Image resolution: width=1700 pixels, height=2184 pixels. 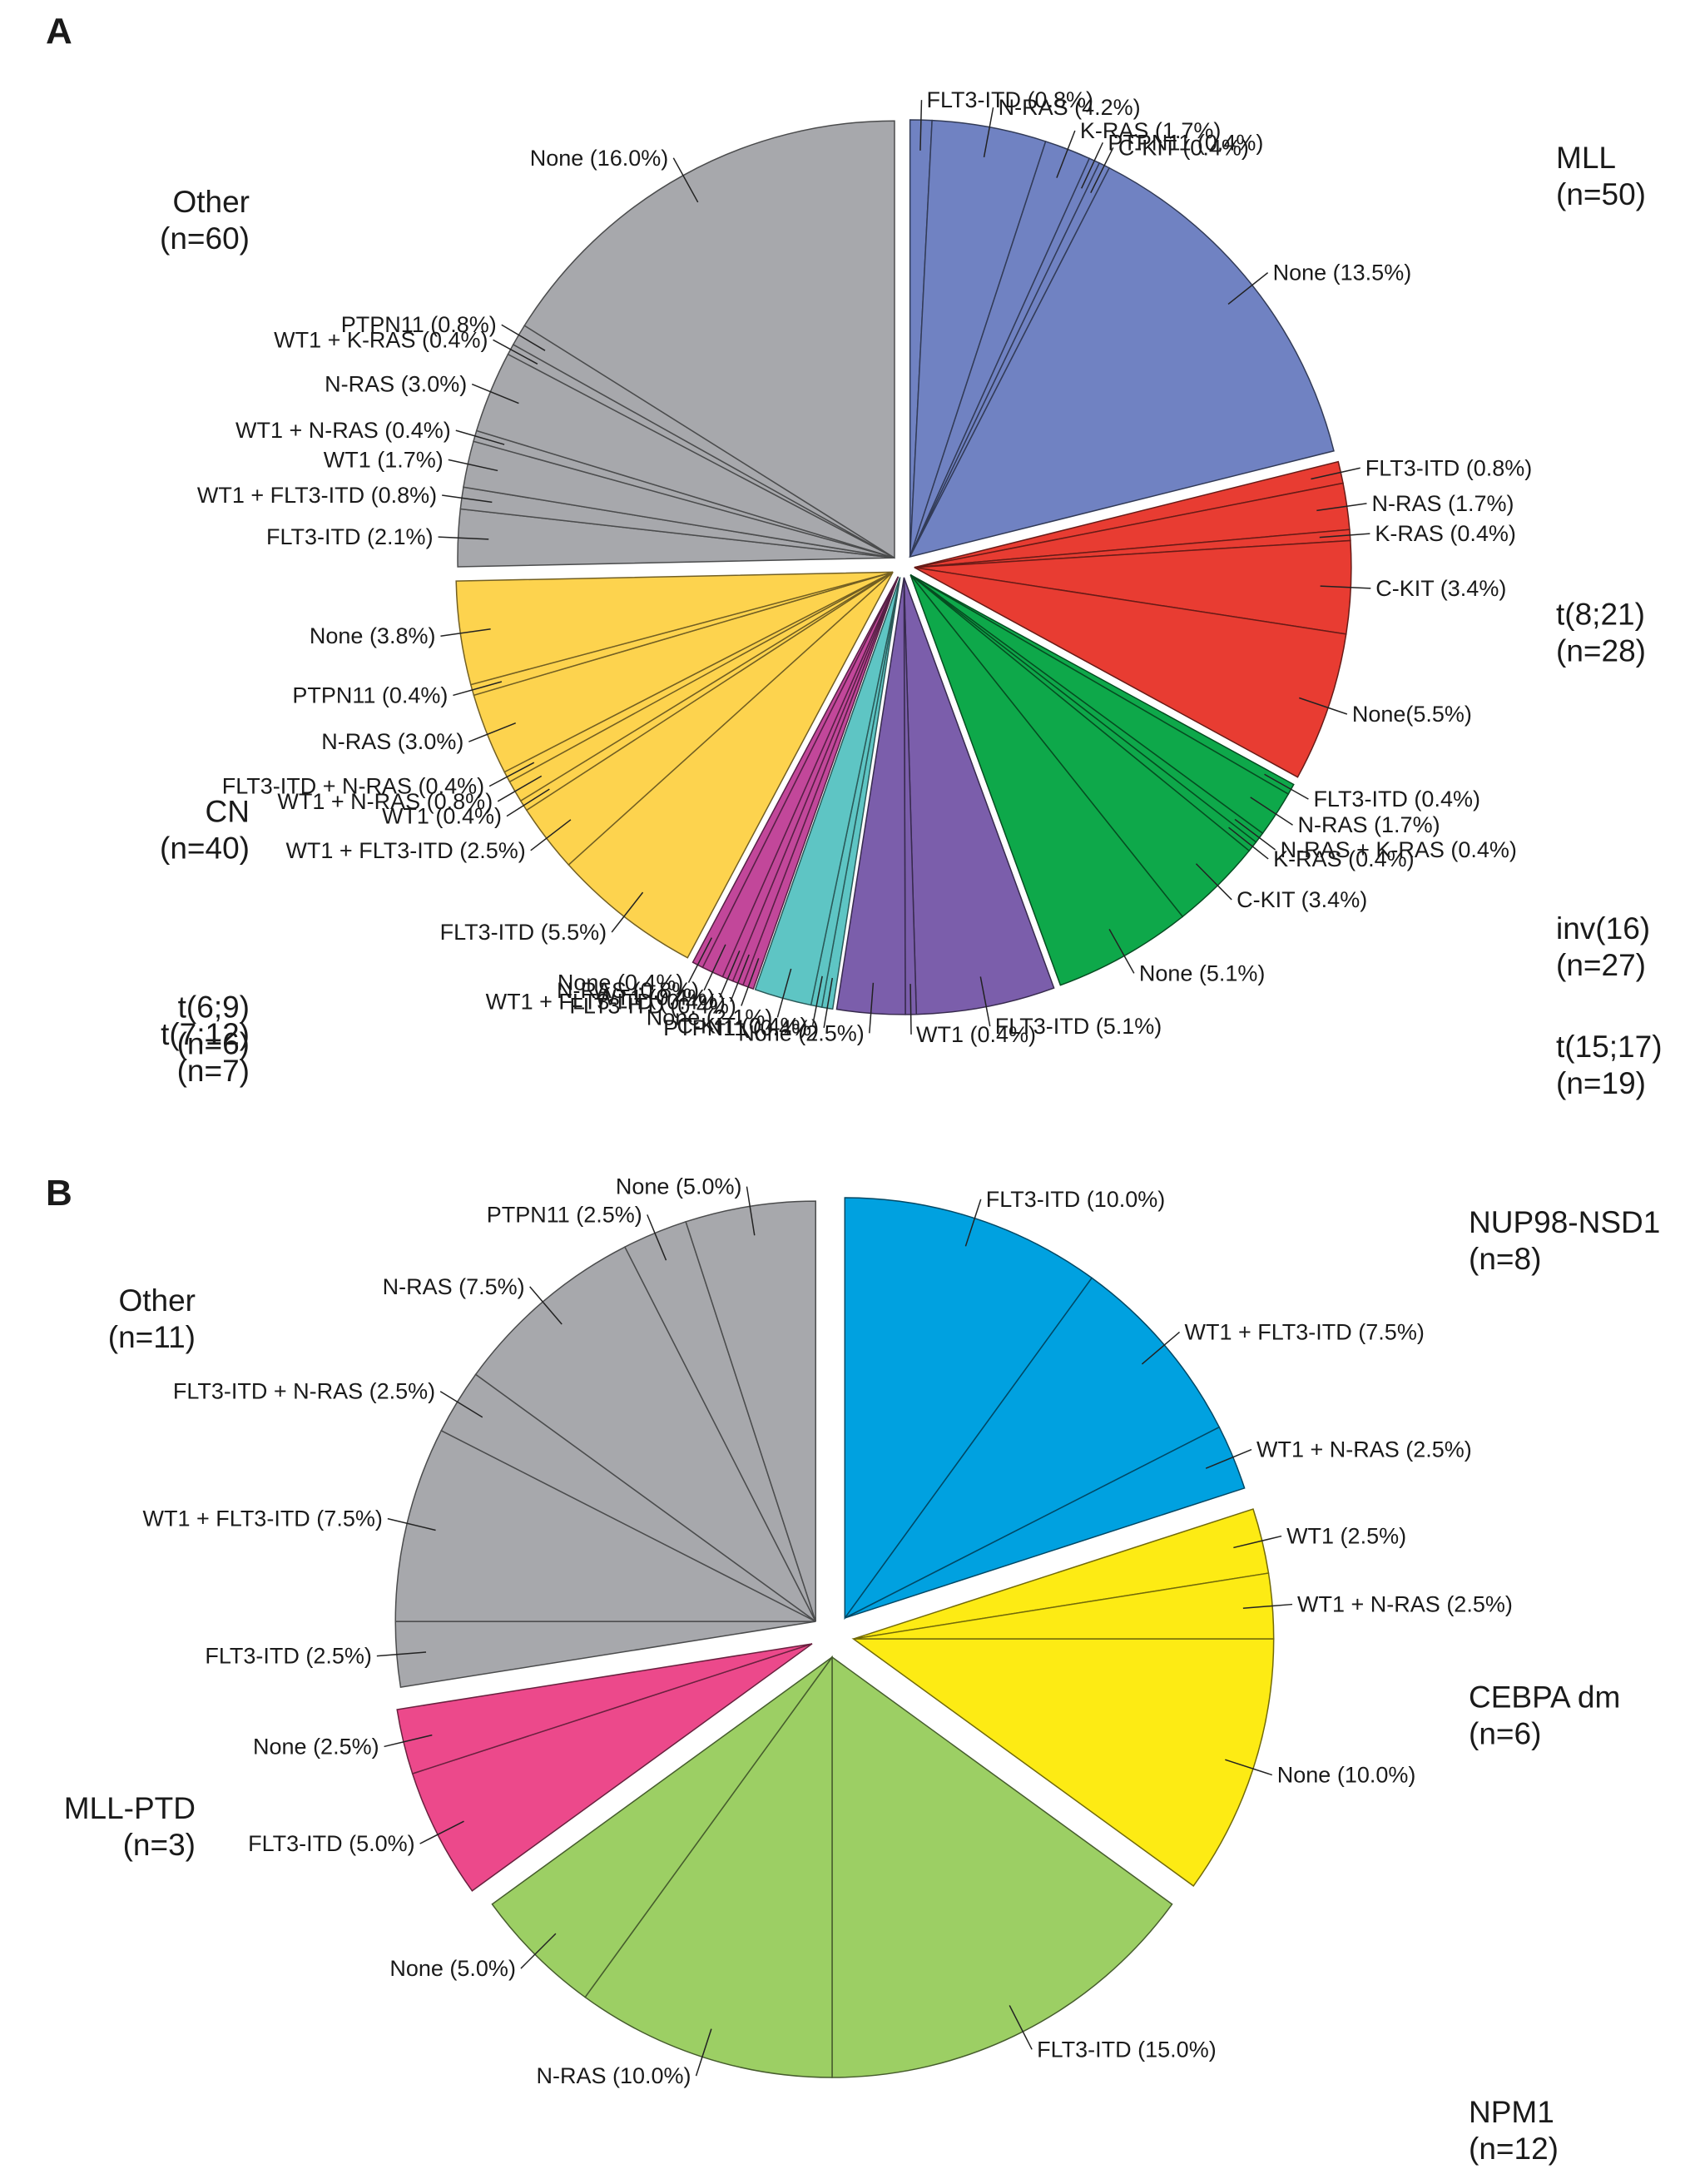 What do you see at coordinates (381, 339) in the screenshot?
I see `slice-label: WT1 + K-RAS (0.4%)` at bounding box center [381, 339].